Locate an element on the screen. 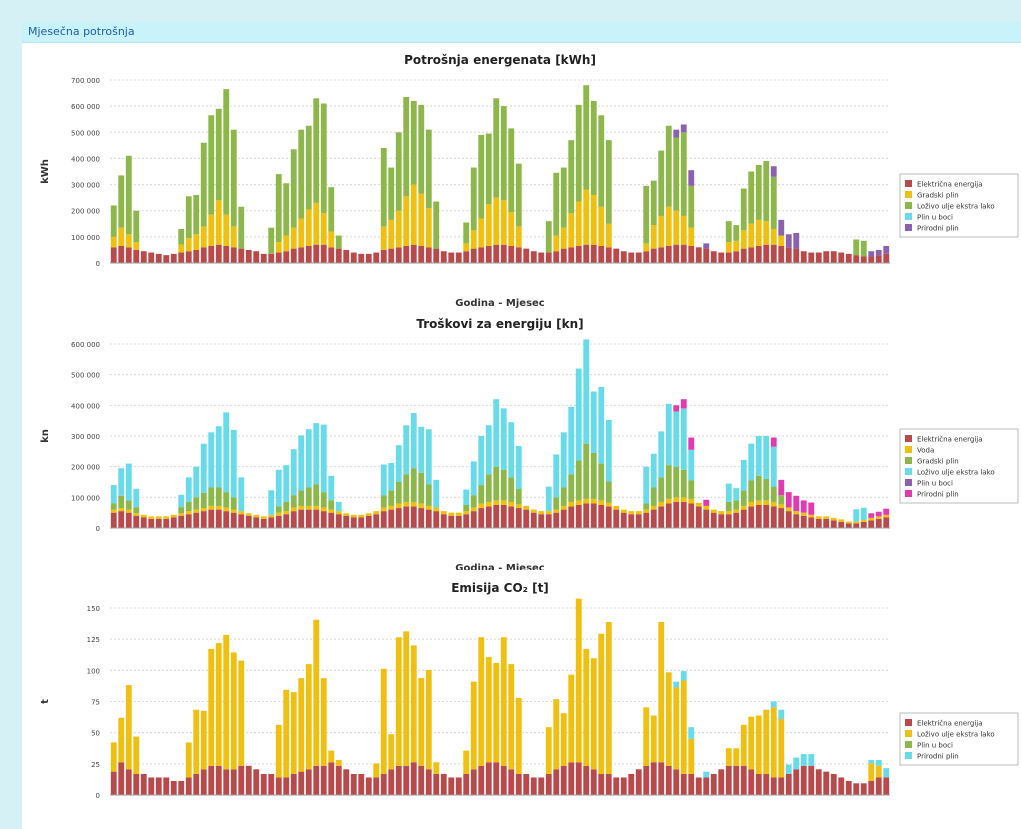 The width and height of the screenshot is (1021, 829). y-tick-label: 600 000 is located at coordinates (85, 107).